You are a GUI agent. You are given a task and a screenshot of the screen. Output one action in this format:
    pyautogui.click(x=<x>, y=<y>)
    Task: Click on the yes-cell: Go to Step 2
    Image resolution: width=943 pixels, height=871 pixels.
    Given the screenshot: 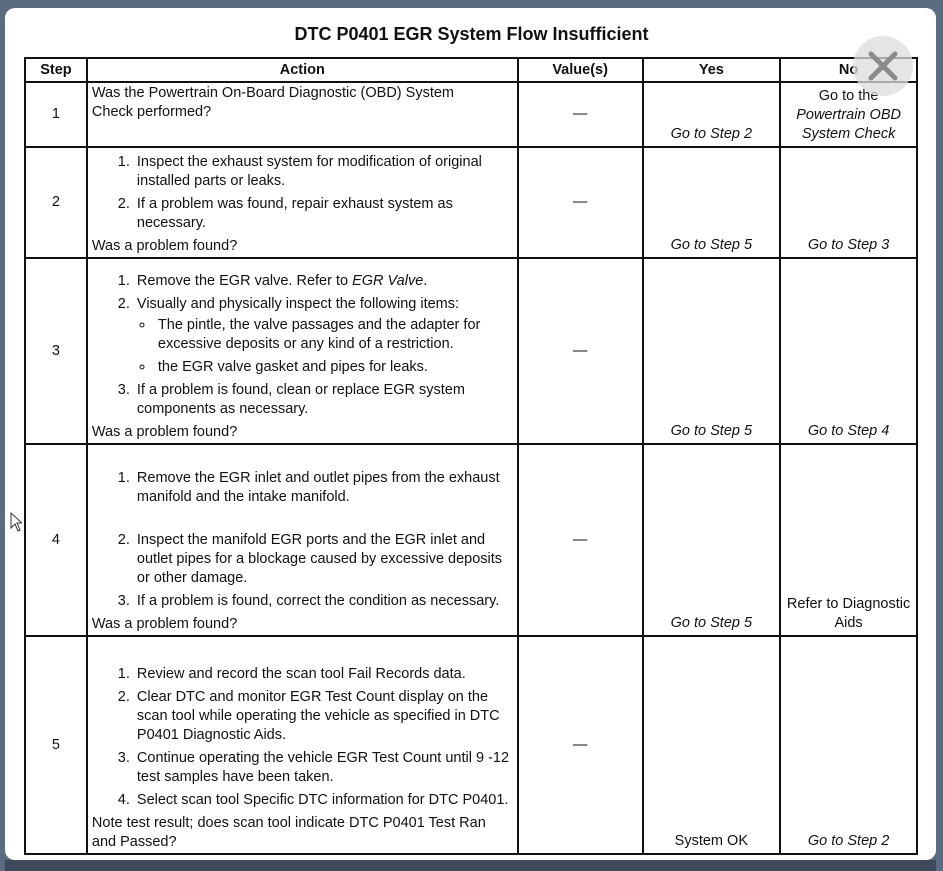 What is the action you would take?
    pyautogui.click(x=711, y=114)
    